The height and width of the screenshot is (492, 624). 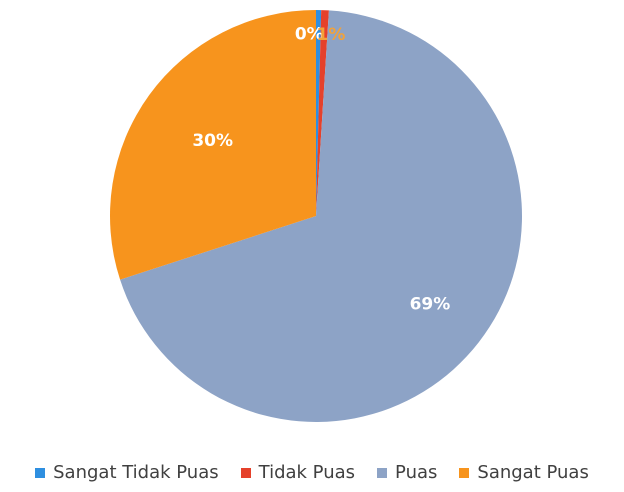 I want to click on legend-item-tidak-puas: Tidak Puas, so click(x=298, y=472).